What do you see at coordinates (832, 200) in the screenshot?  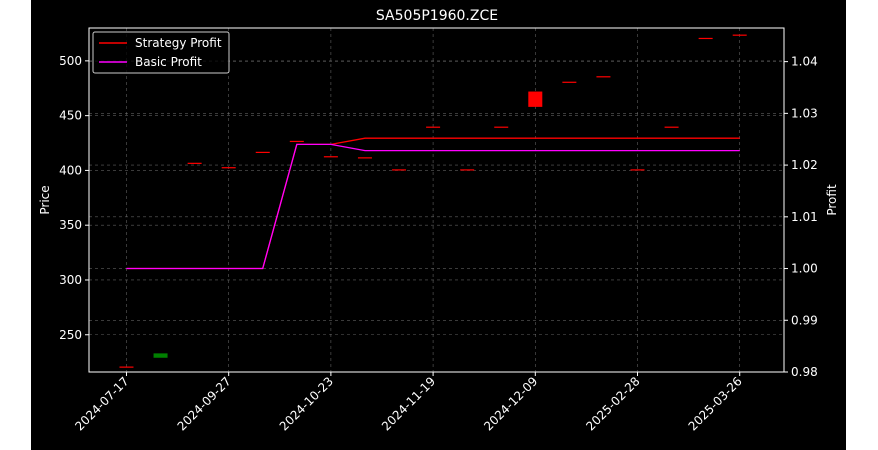 I see `right-axis-label: Profit` at bounding box center [832, 200].